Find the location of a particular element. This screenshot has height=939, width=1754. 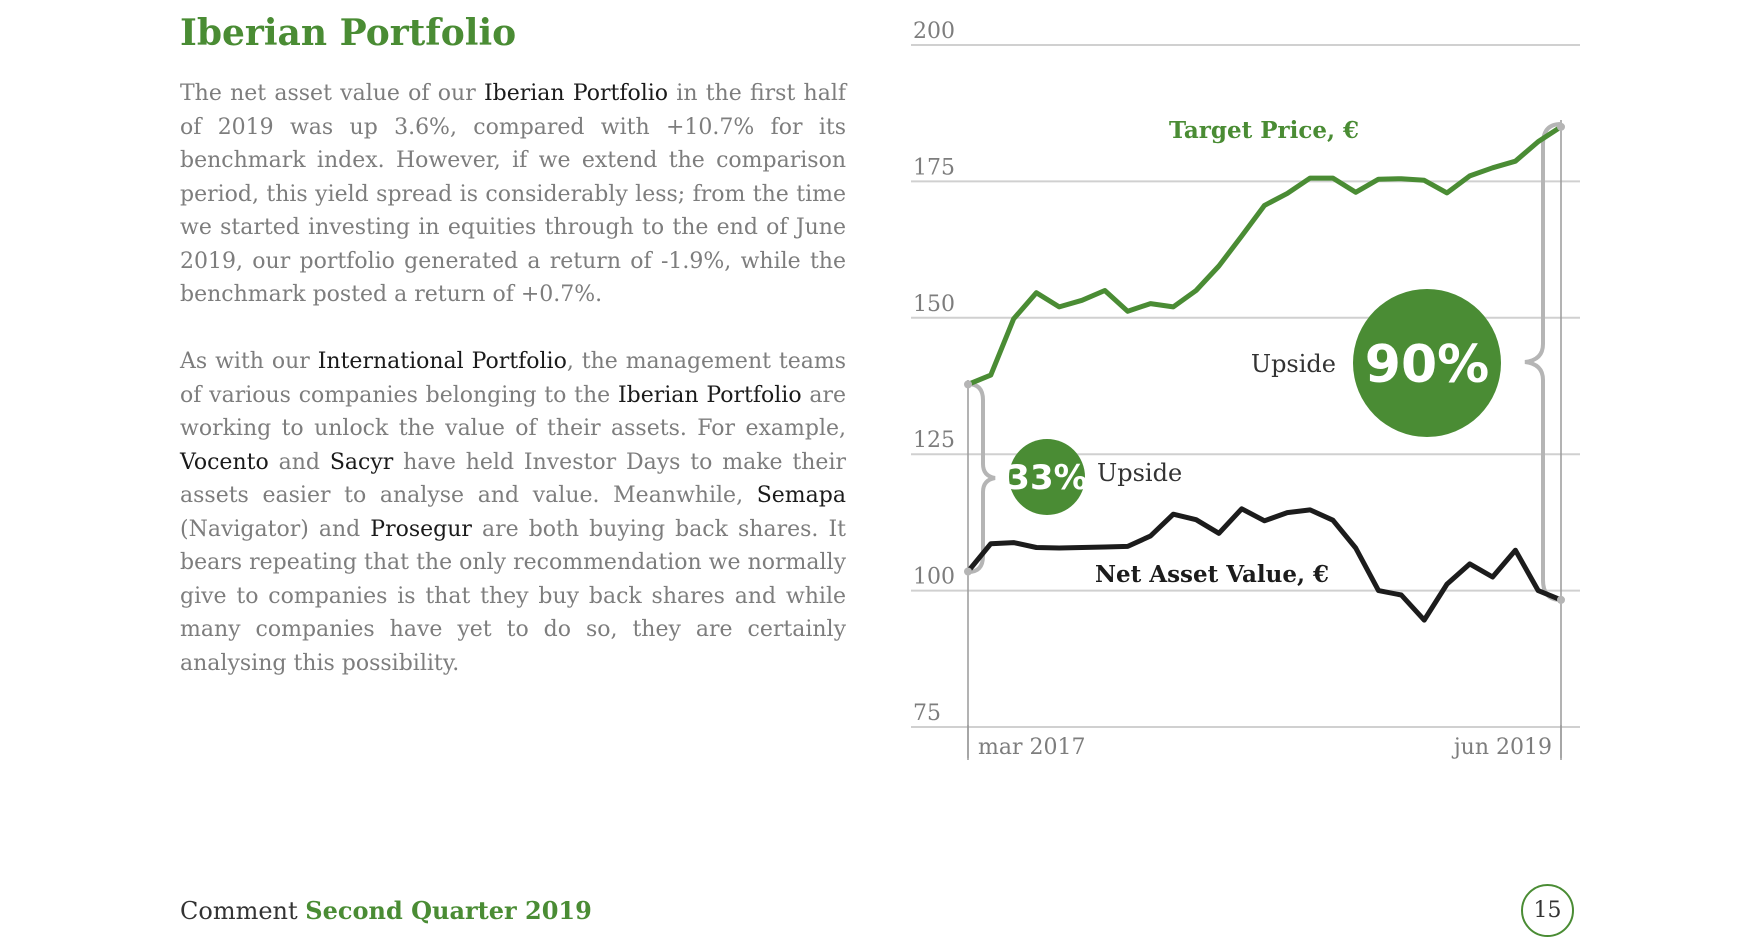

y-tick-label: 75 is located at coordinates (927, 713).